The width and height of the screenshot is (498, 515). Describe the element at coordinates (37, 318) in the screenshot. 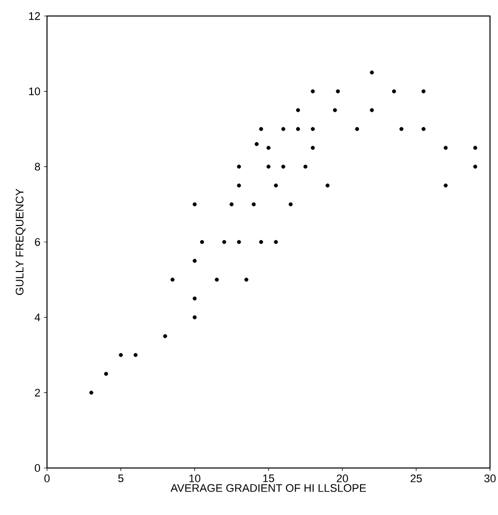

I see `y-tick-label: 4` at that location.